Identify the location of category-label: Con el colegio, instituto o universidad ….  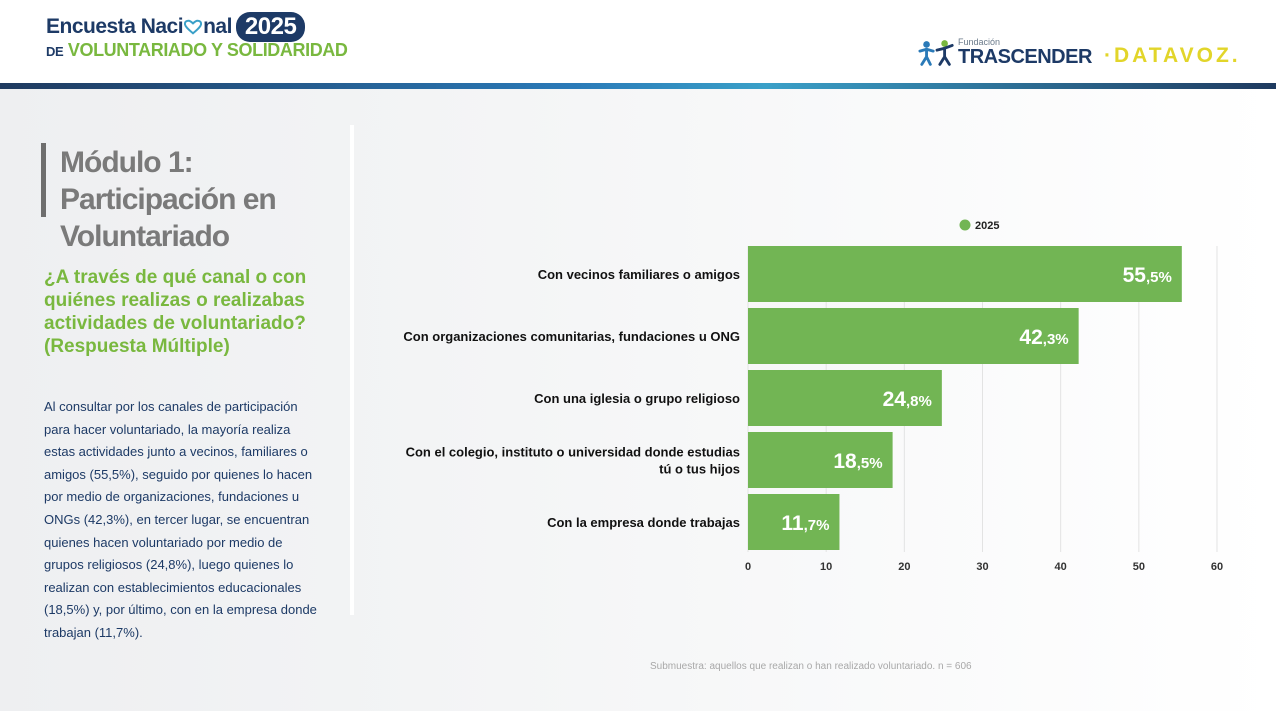
(573, 452).